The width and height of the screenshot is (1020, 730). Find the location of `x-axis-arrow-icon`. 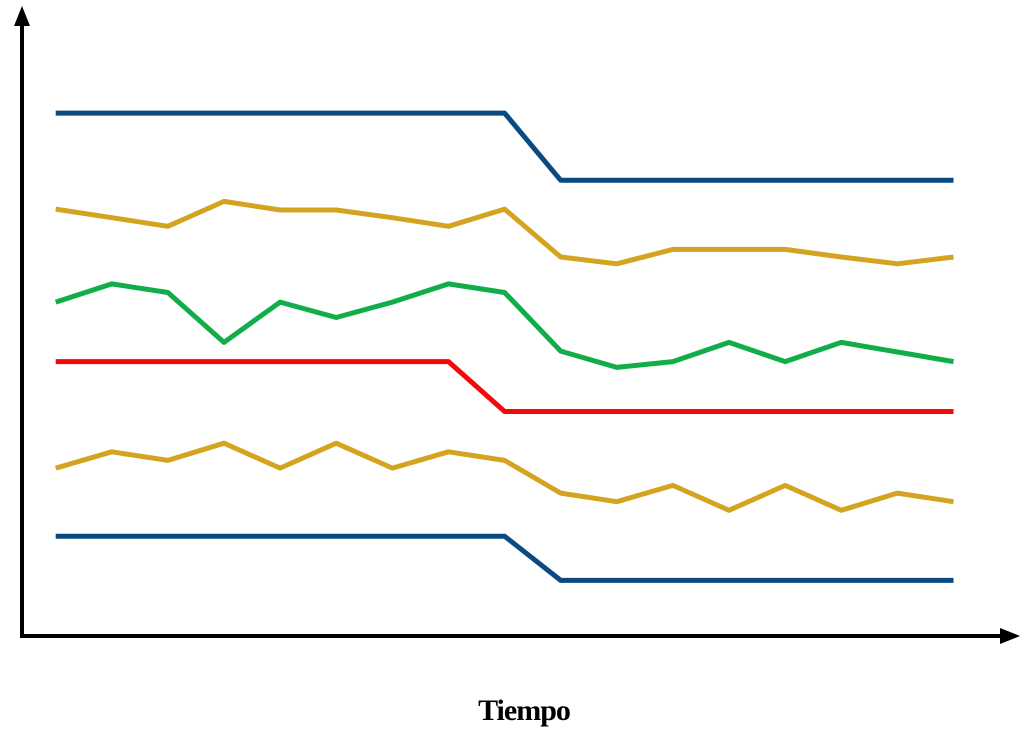

x-axis-arrow-icon is located at coordinates (1010, 636).